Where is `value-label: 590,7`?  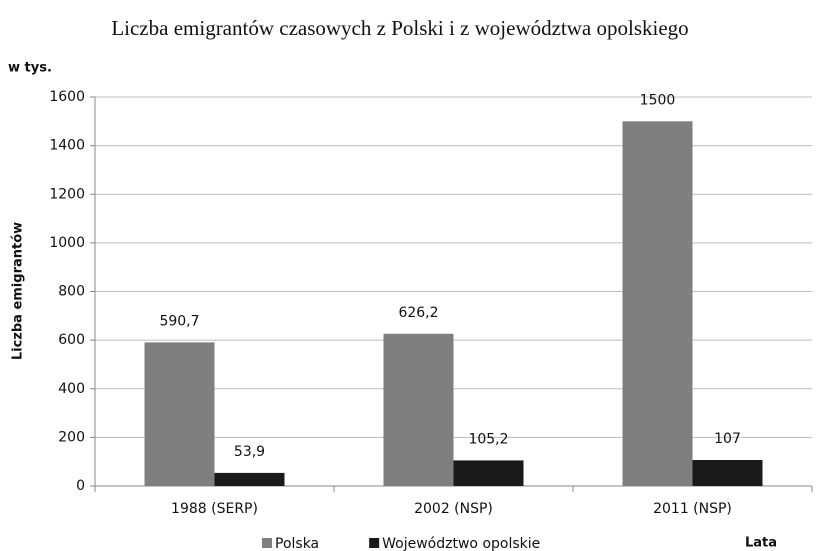
value-label: 590,7 is located at coordinates (179, 321).